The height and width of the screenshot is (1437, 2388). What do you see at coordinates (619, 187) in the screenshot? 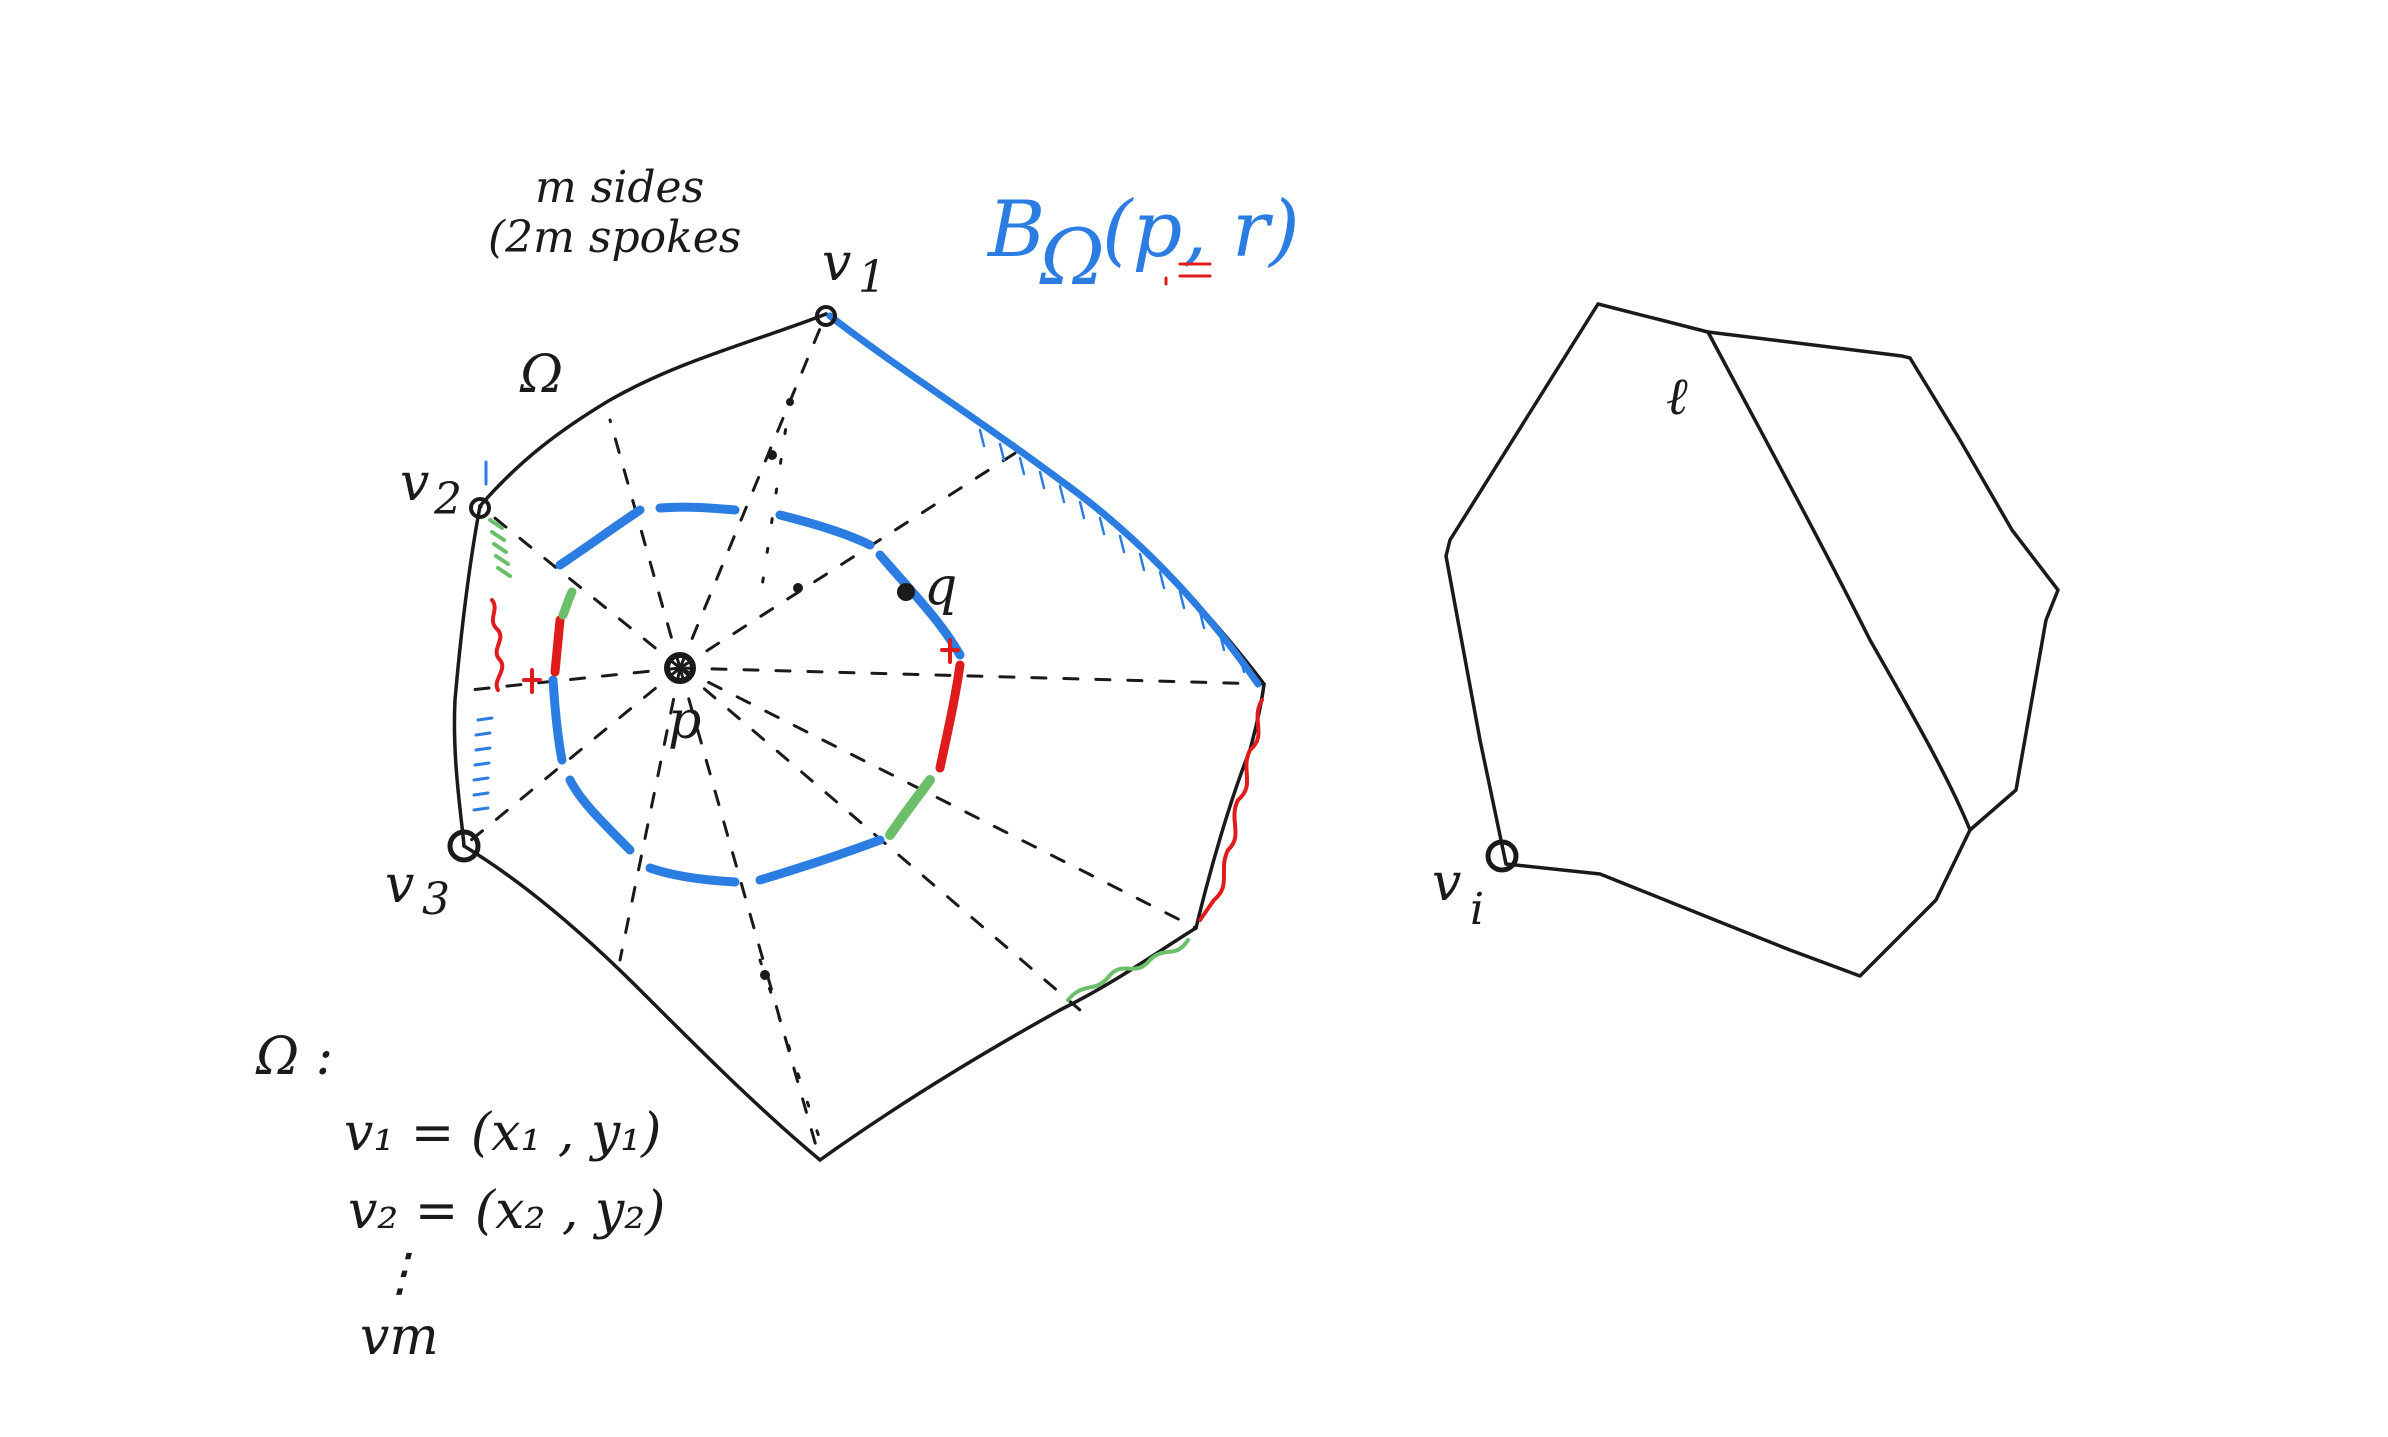
I see `m-sides-label: m sides` at bounding box center [619, 187].